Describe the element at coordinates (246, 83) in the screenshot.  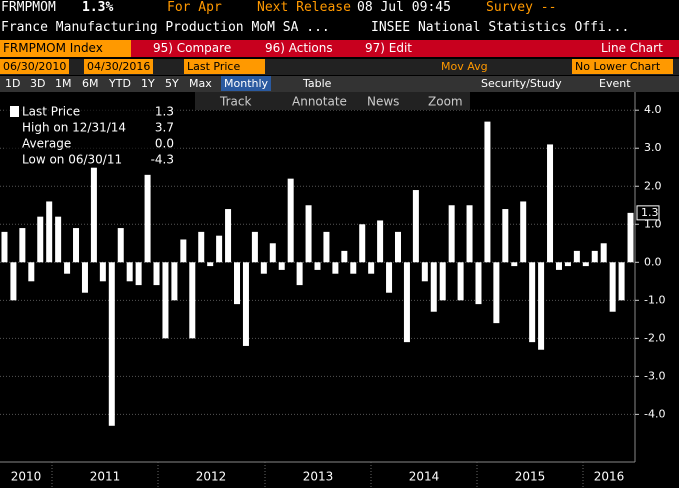
I see `frequency-select: Monthly` at that location.